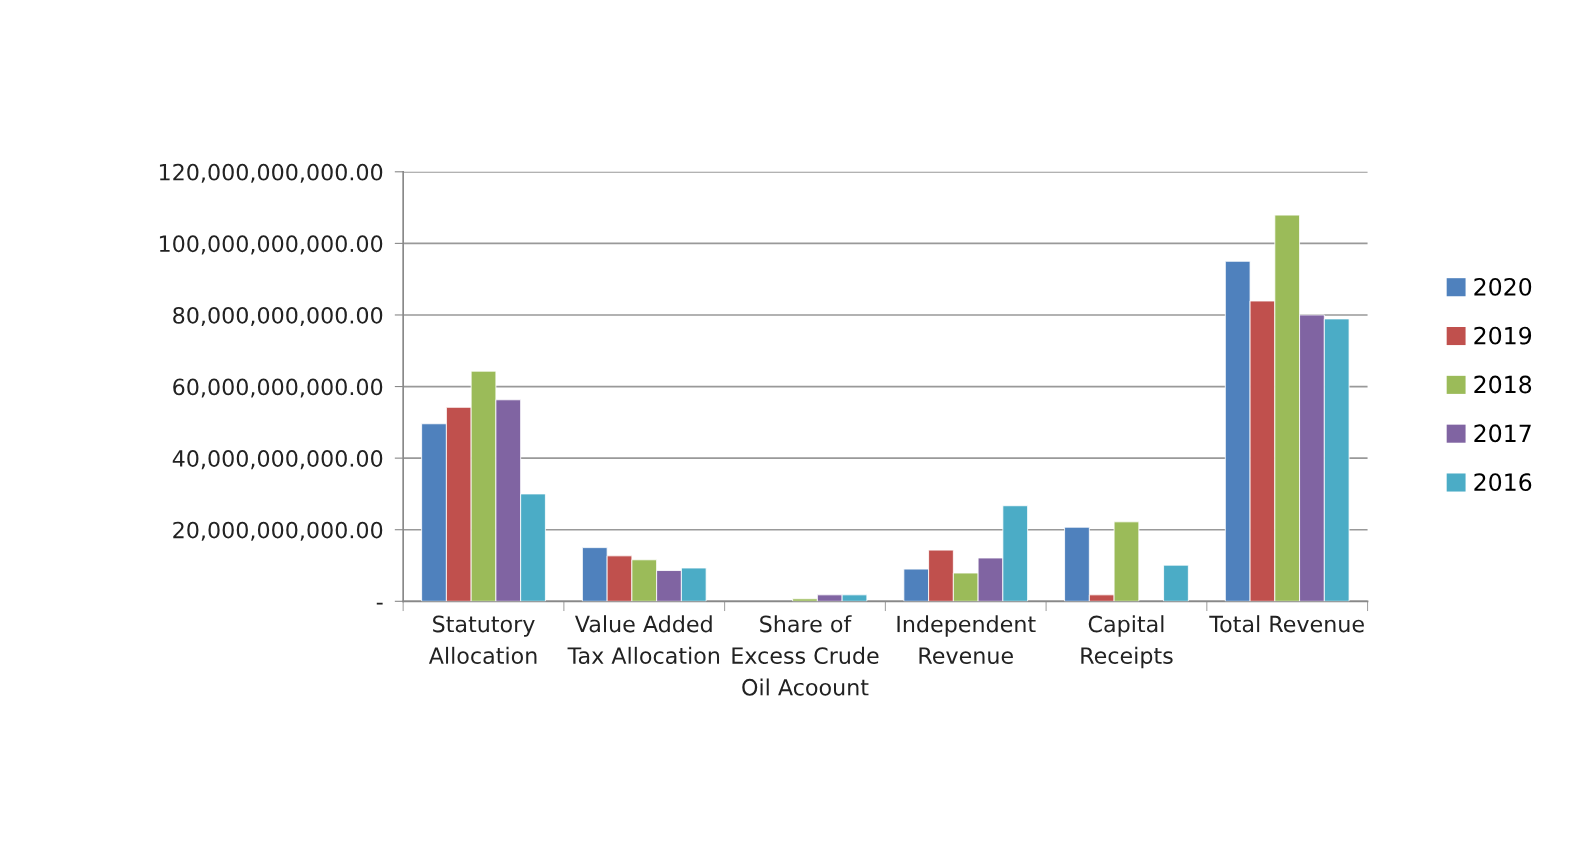 The image size is (1581, 859). What do you see at coordinates (278, 531) in the screenshot?
I see `y-tick-label: 20,000,000,000.00` at bounding box center [278, 531].